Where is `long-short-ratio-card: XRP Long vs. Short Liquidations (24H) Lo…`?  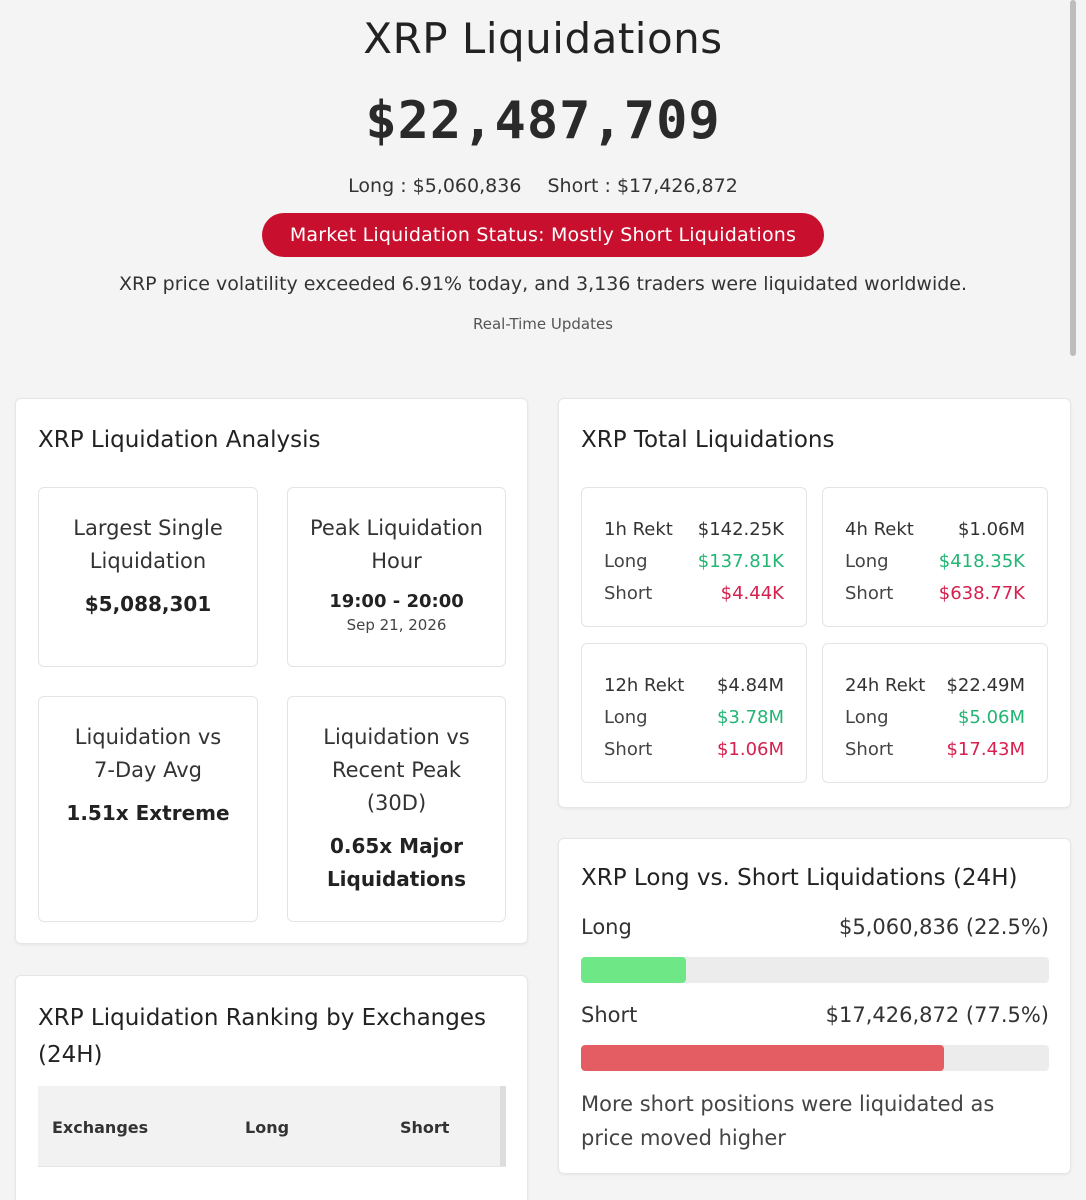 long-short-ratio-card: XRP Long vs. Short Liquidations (24H) Lo… is located at coordinates (814, 1006).